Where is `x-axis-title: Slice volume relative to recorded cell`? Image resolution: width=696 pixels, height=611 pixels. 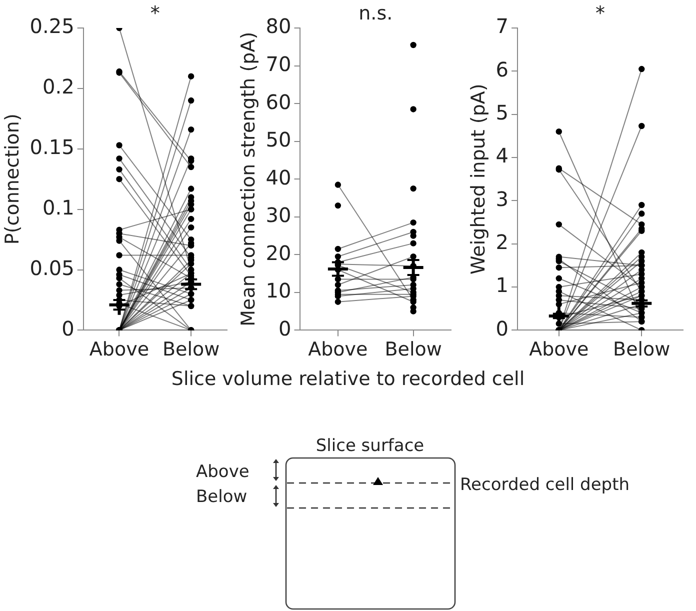 x-axis-title: Slice volume relative to recorded cell is located at coordinates (348, 379).